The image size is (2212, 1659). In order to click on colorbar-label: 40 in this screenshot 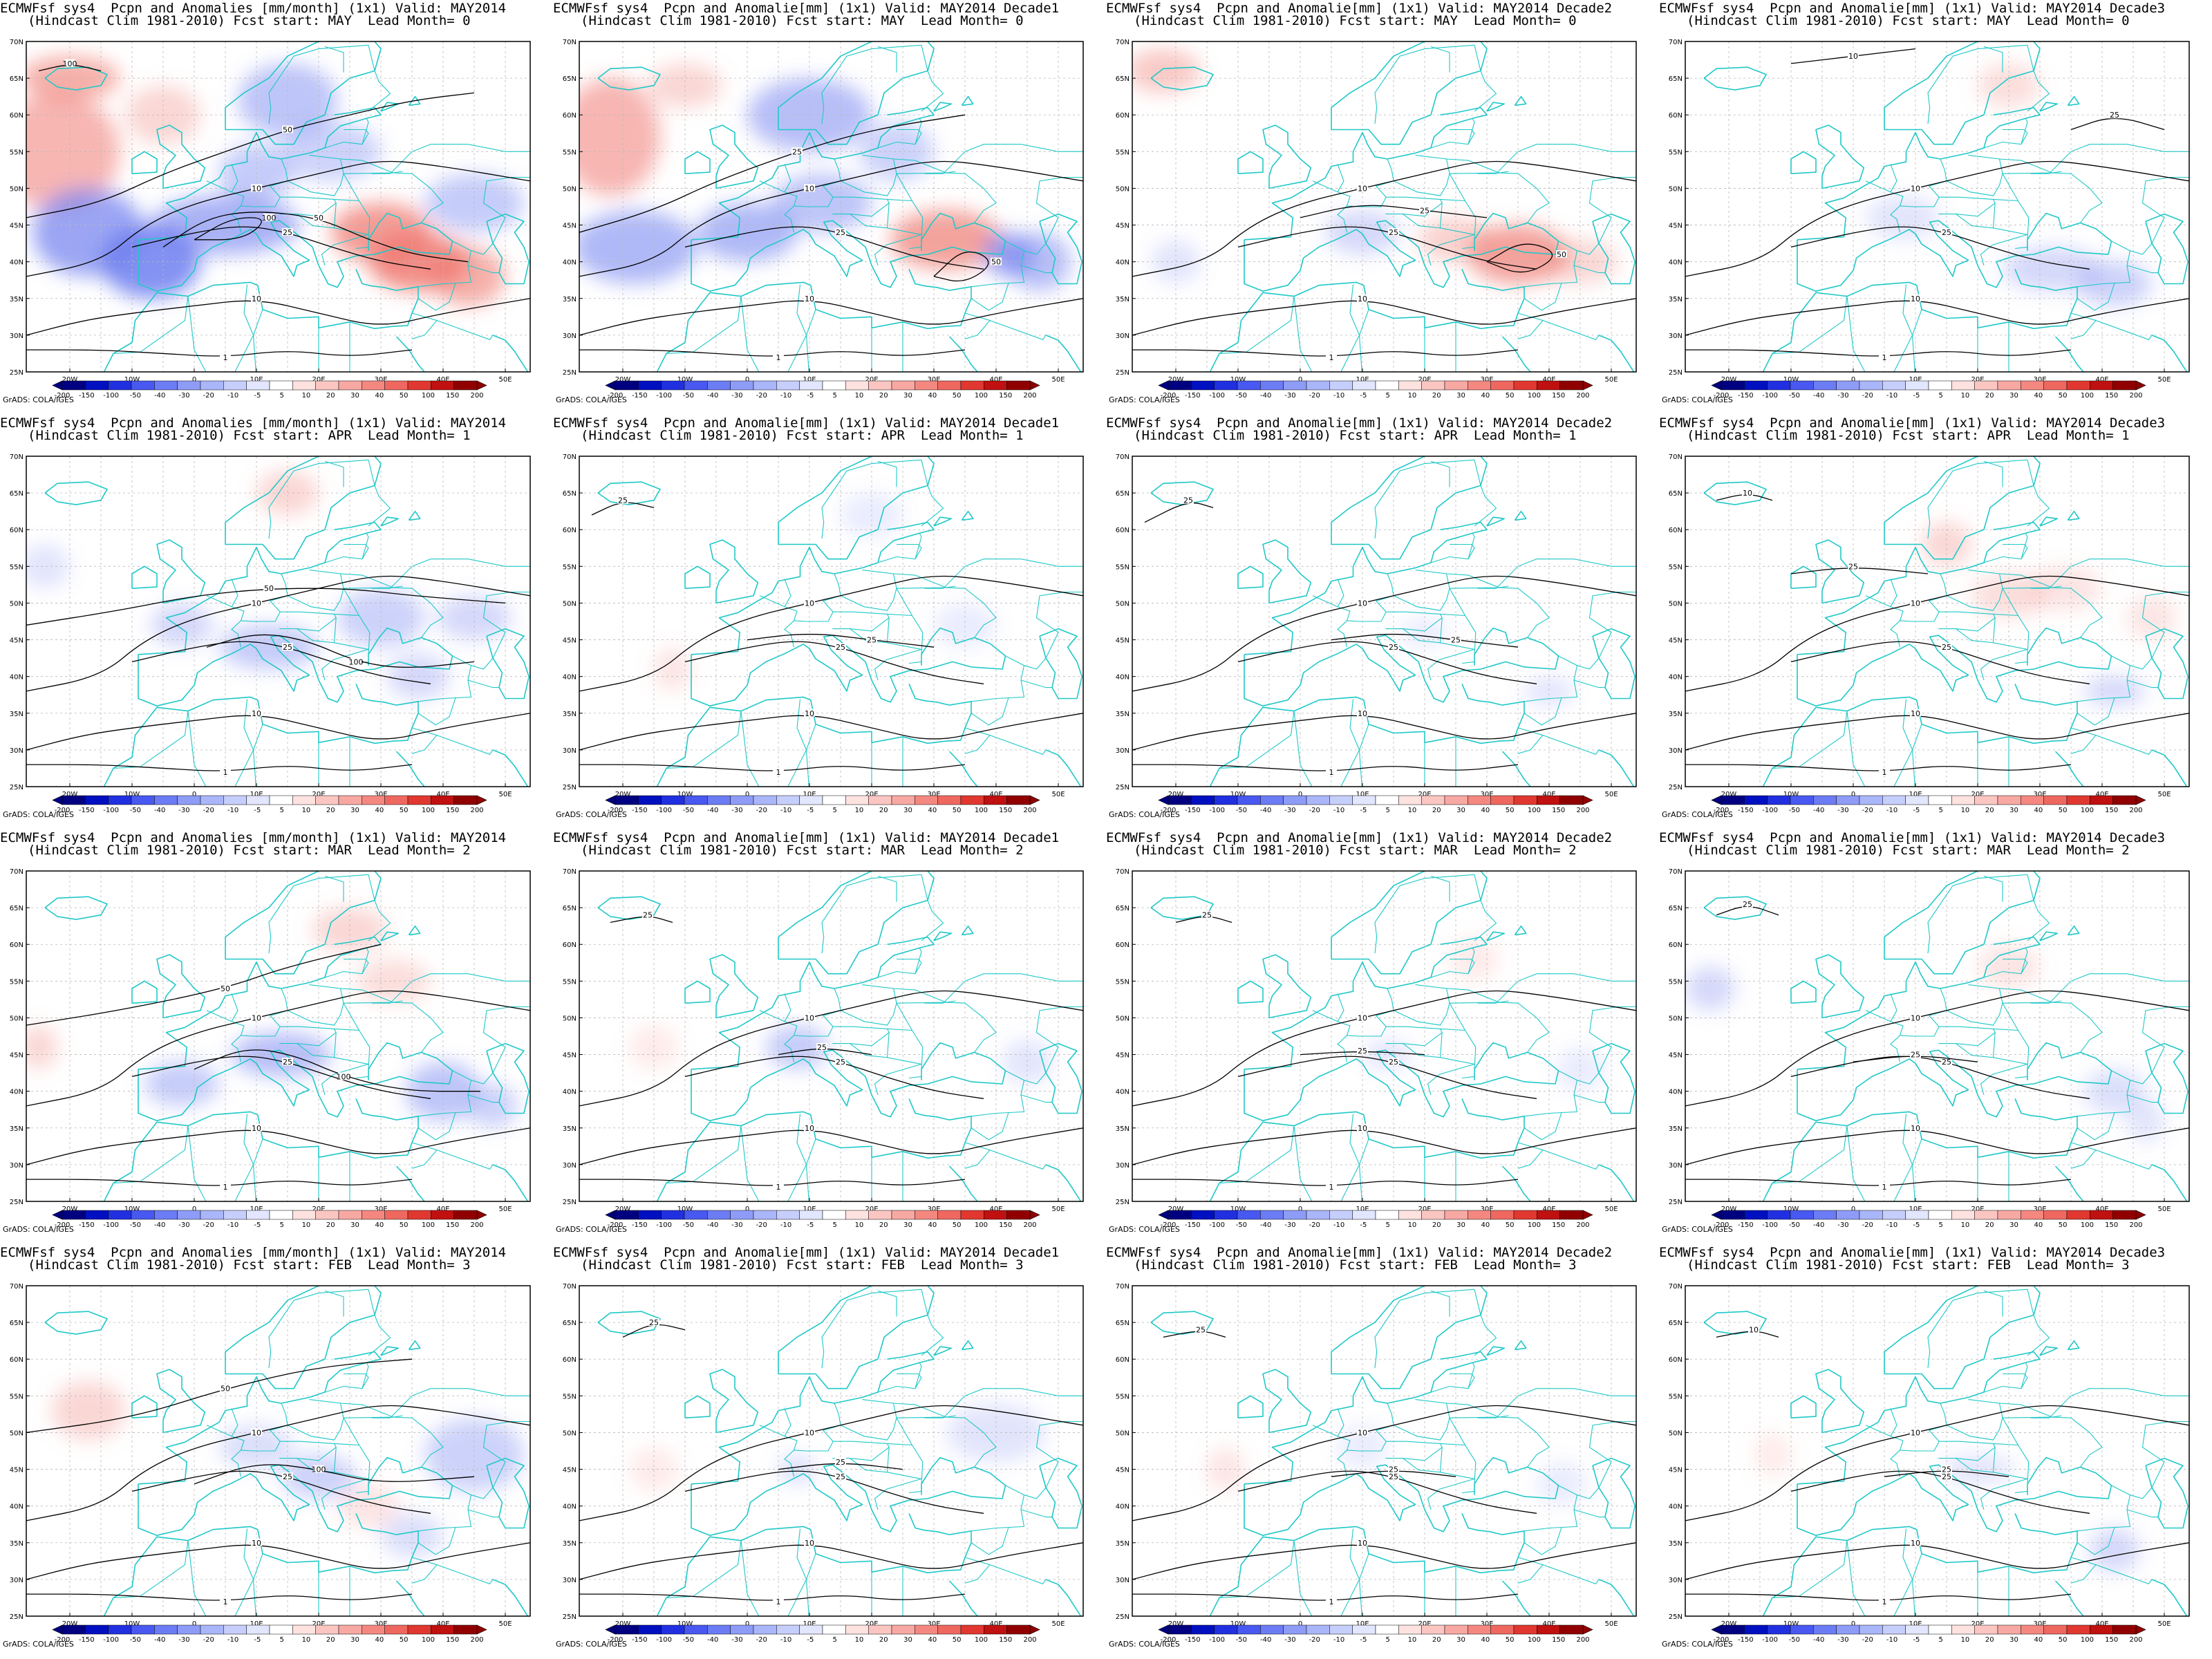, I will do `click(932, 396)`.